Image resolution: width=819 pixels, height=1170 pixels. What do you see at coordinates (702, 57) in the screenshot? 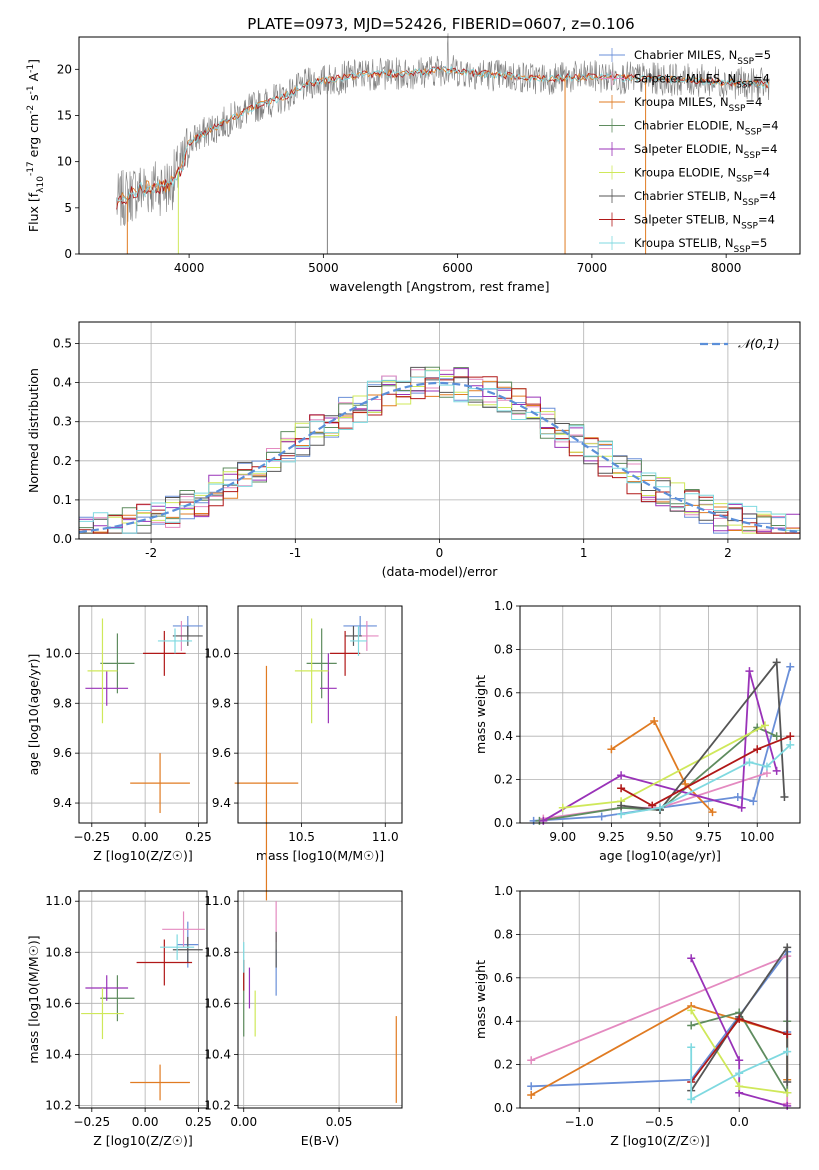
I see `legend-label: Chabrier MILES, NSSP=5` at bounding box center [702, 57].